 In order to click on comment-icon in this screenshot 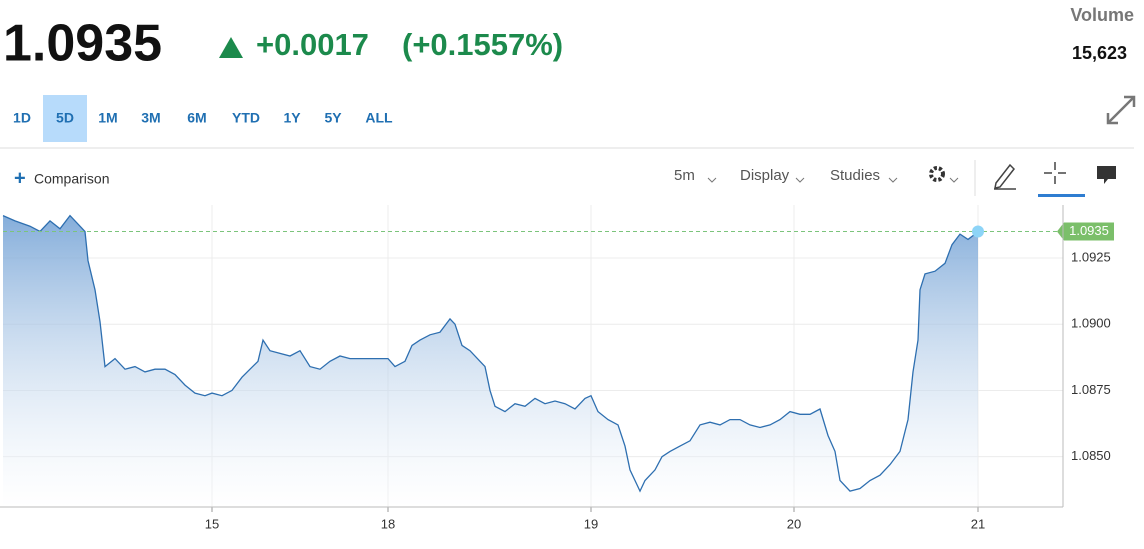, I will do `click(1106, 175)`.